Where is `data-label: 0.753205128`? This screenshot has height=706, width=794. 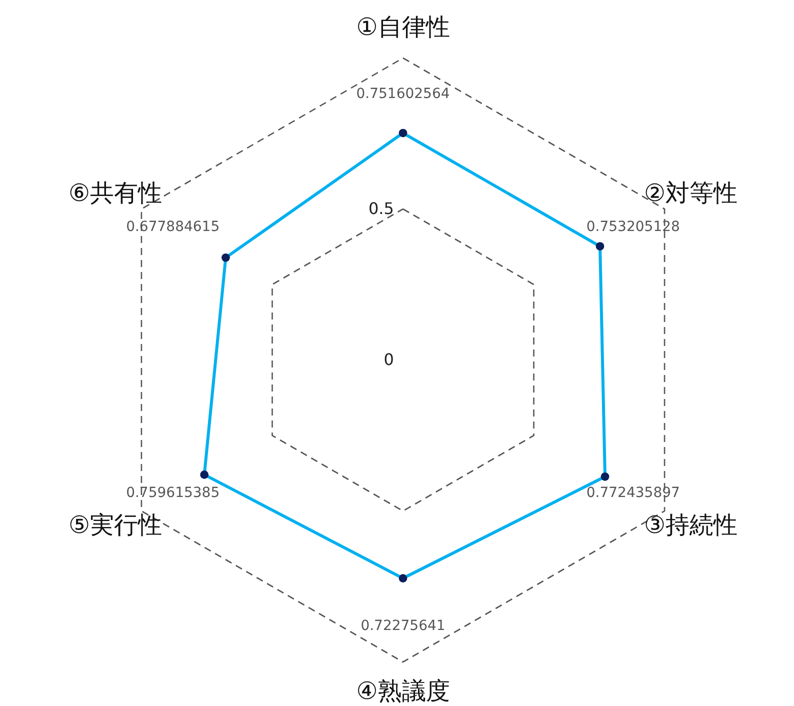 data-label: 0.753205128 is located at coordinates (633, 227).